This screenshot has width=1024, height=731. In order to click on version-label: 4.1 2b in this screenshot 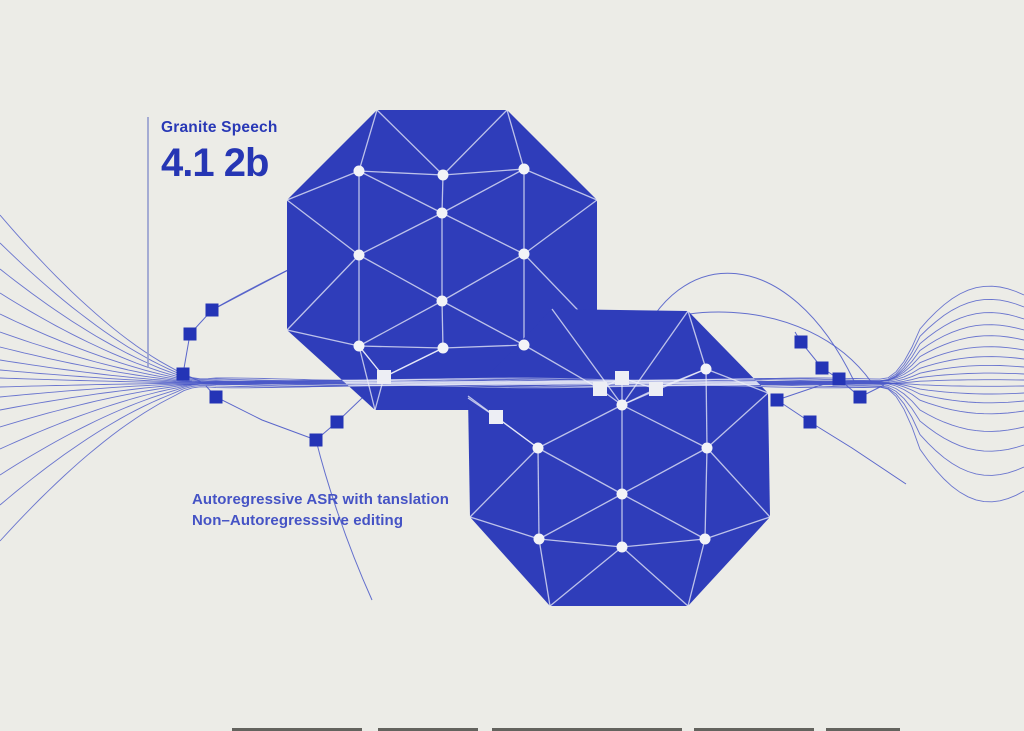, I will do `click(215, 163)`.